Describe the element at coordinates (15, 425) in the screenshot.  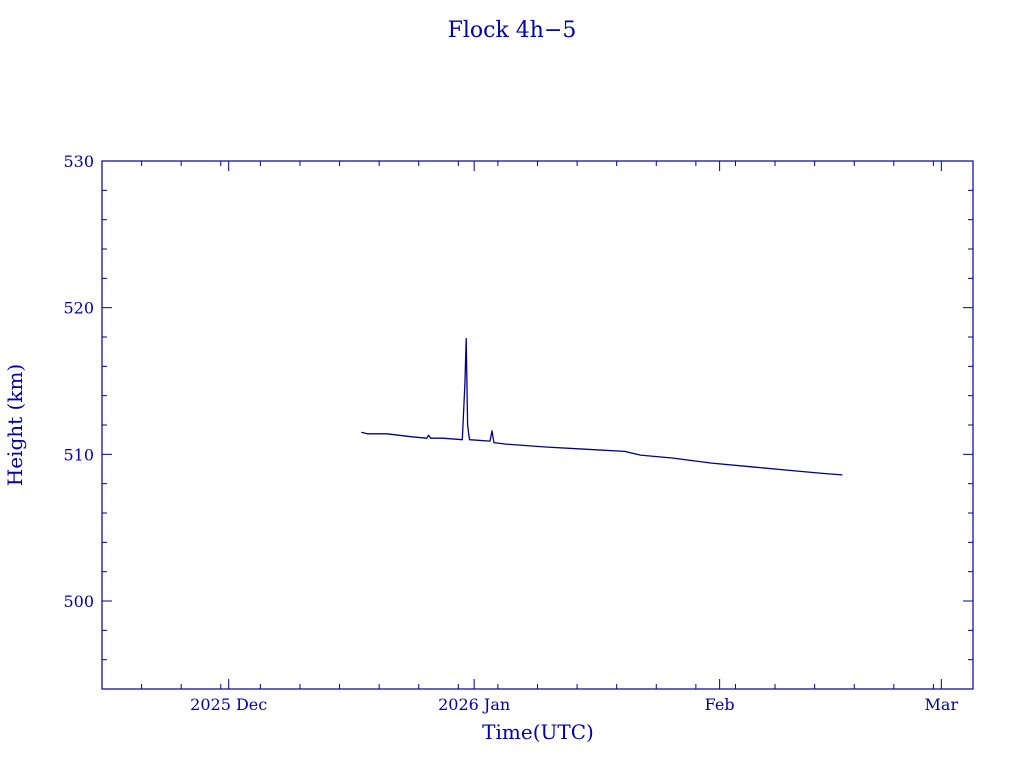
I see `y-axis-title: Height (km)` at that location.